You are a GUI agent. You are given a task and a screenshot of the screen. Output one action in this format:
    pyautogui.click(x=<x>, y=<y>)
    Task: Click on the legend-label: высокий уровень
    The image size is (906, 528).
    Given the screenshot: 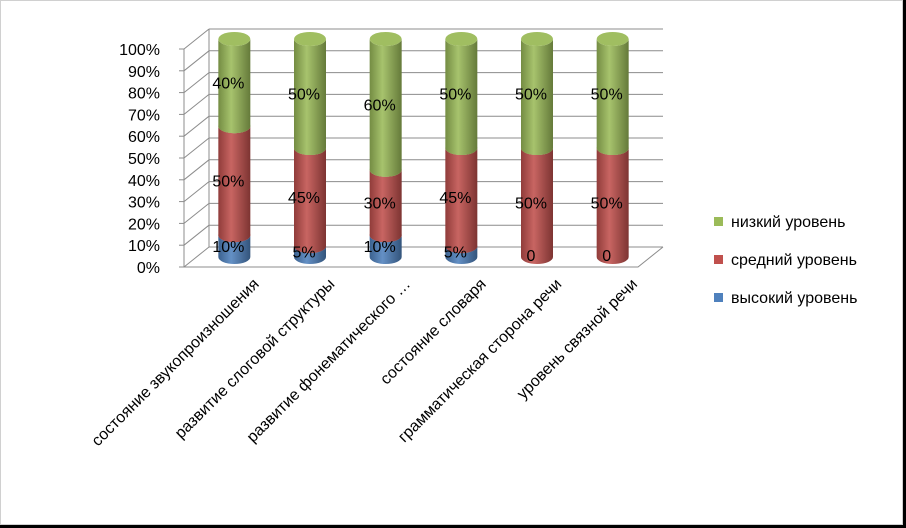 What is the action you would take?
    pyautogui.click(x=794, y=298)
    